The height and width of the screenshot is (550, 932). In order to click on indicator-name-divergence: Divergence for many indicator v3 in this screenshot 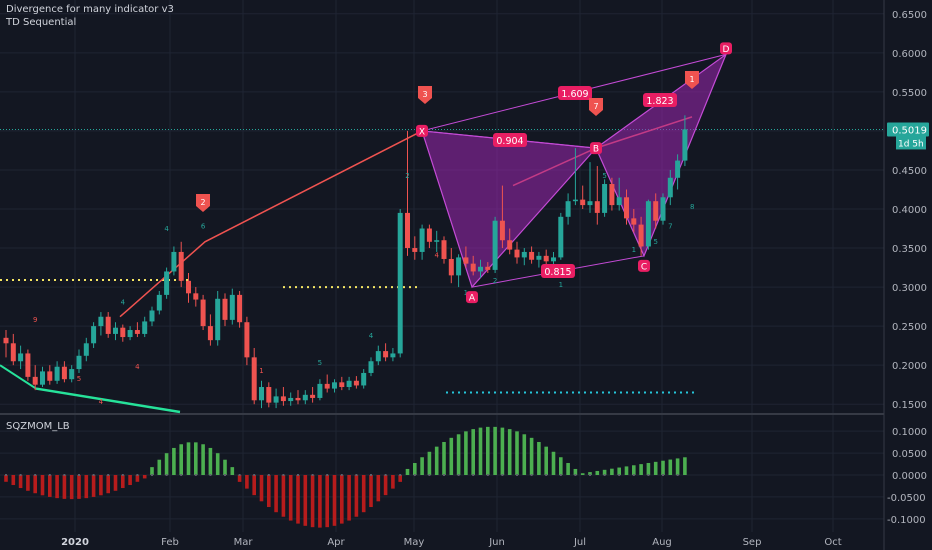, I will do `click(90, 9)`.